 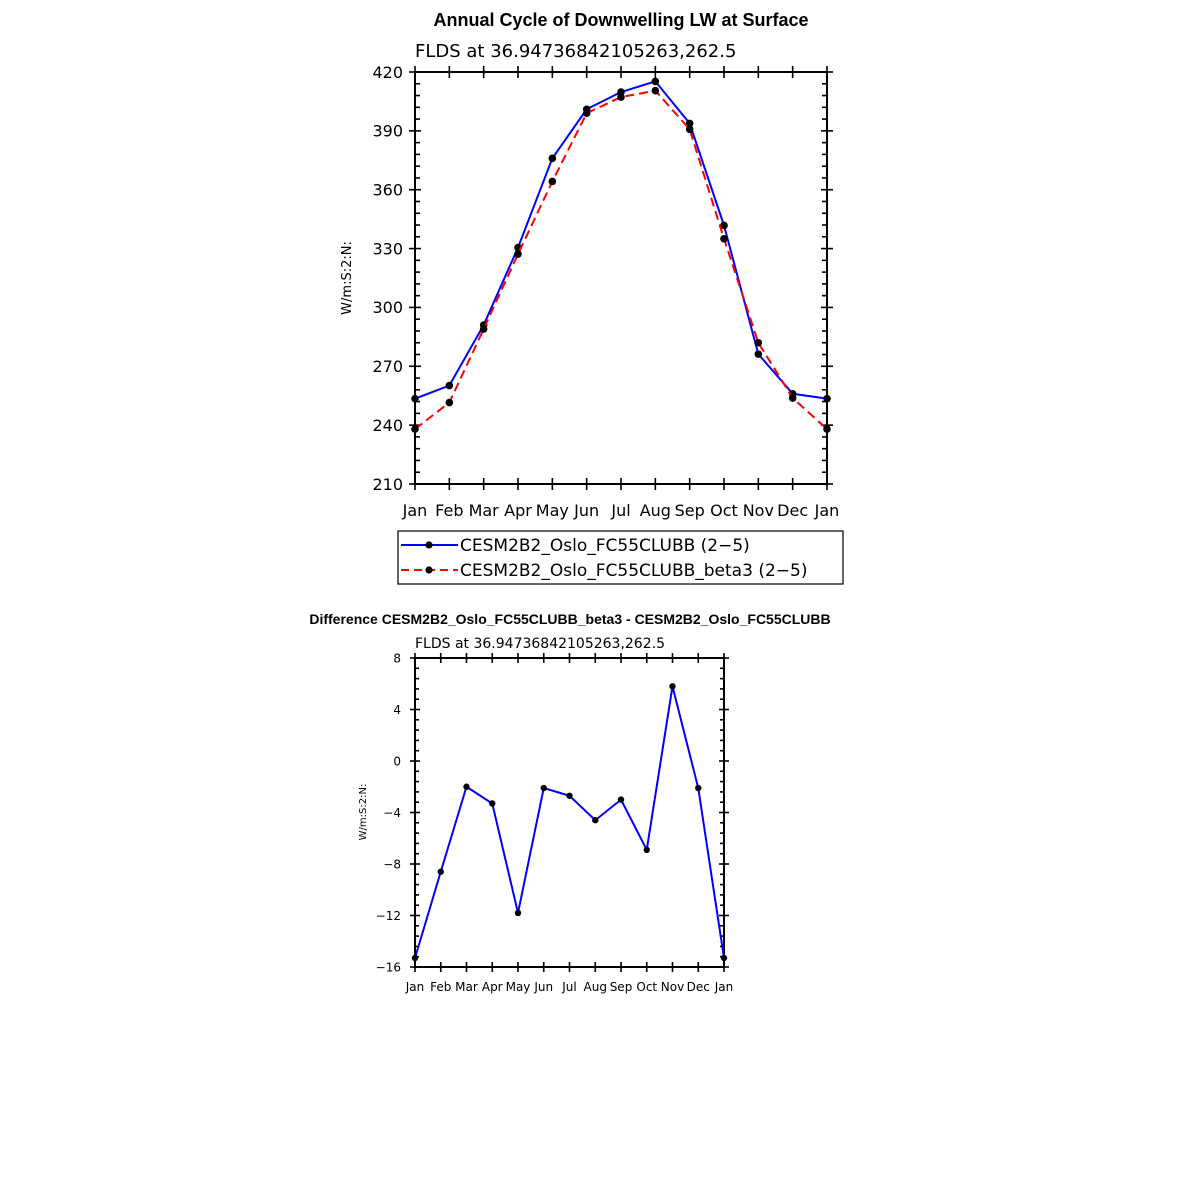 What do you see at coordinates (392, 864) in the screenshot?
I see `chart2-y-tick-label: −8` at bounding box center [392, 864].